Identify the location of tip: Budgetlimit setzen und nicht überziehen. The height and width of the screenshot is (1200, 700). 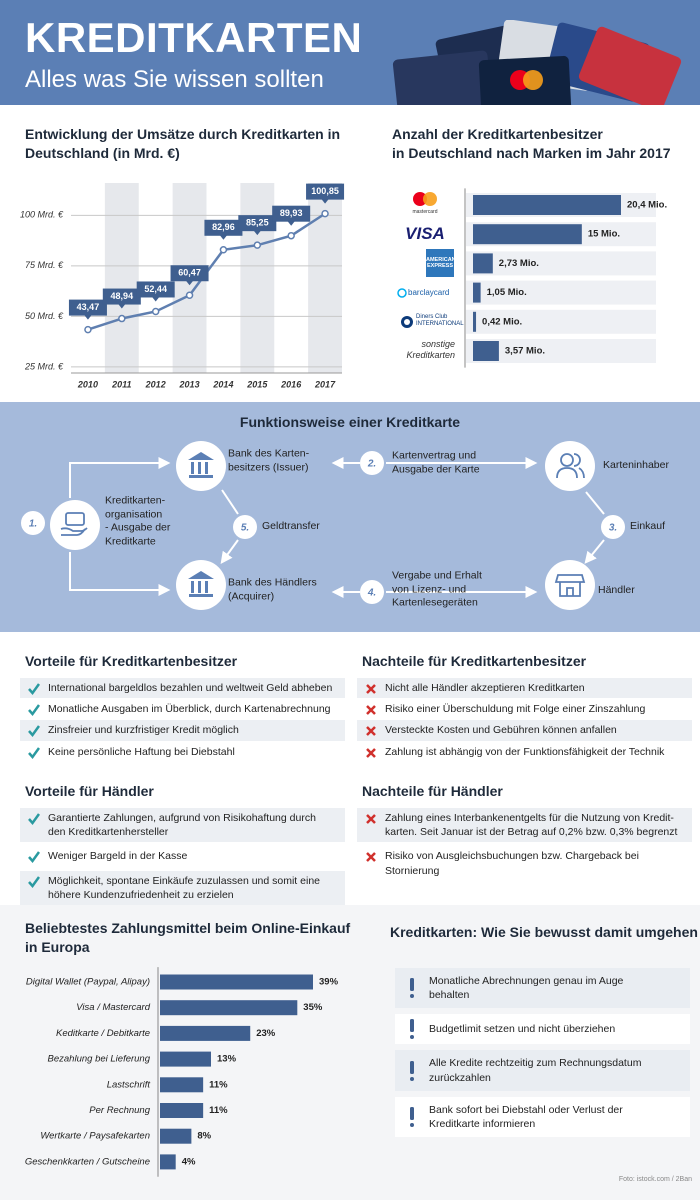
(542, 1029).